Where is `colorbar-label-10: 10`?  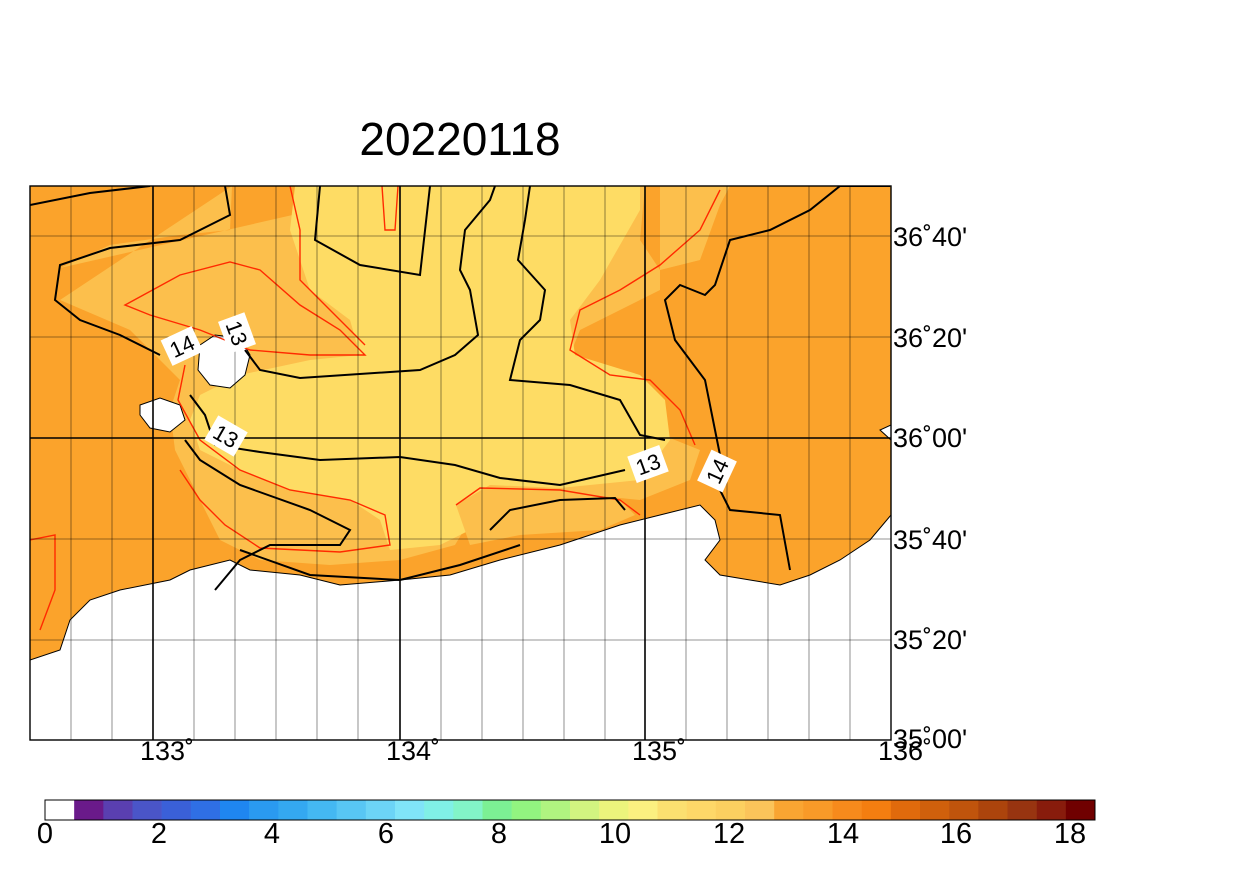
colorbar-label-10: 10 is located at coordinates (615, 834).